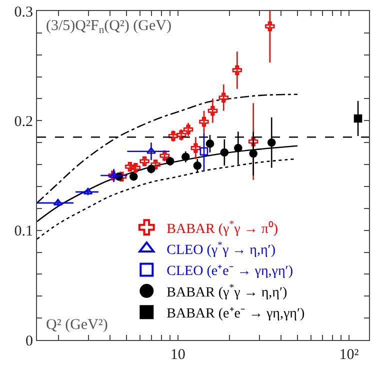 The height and width of the screenshot is (376, 374). Describe the element at coordinates (227, 291) in the screenshot. I see `legend-label: BABAR (γ$^{*}$γ → η,η′)` at that location.